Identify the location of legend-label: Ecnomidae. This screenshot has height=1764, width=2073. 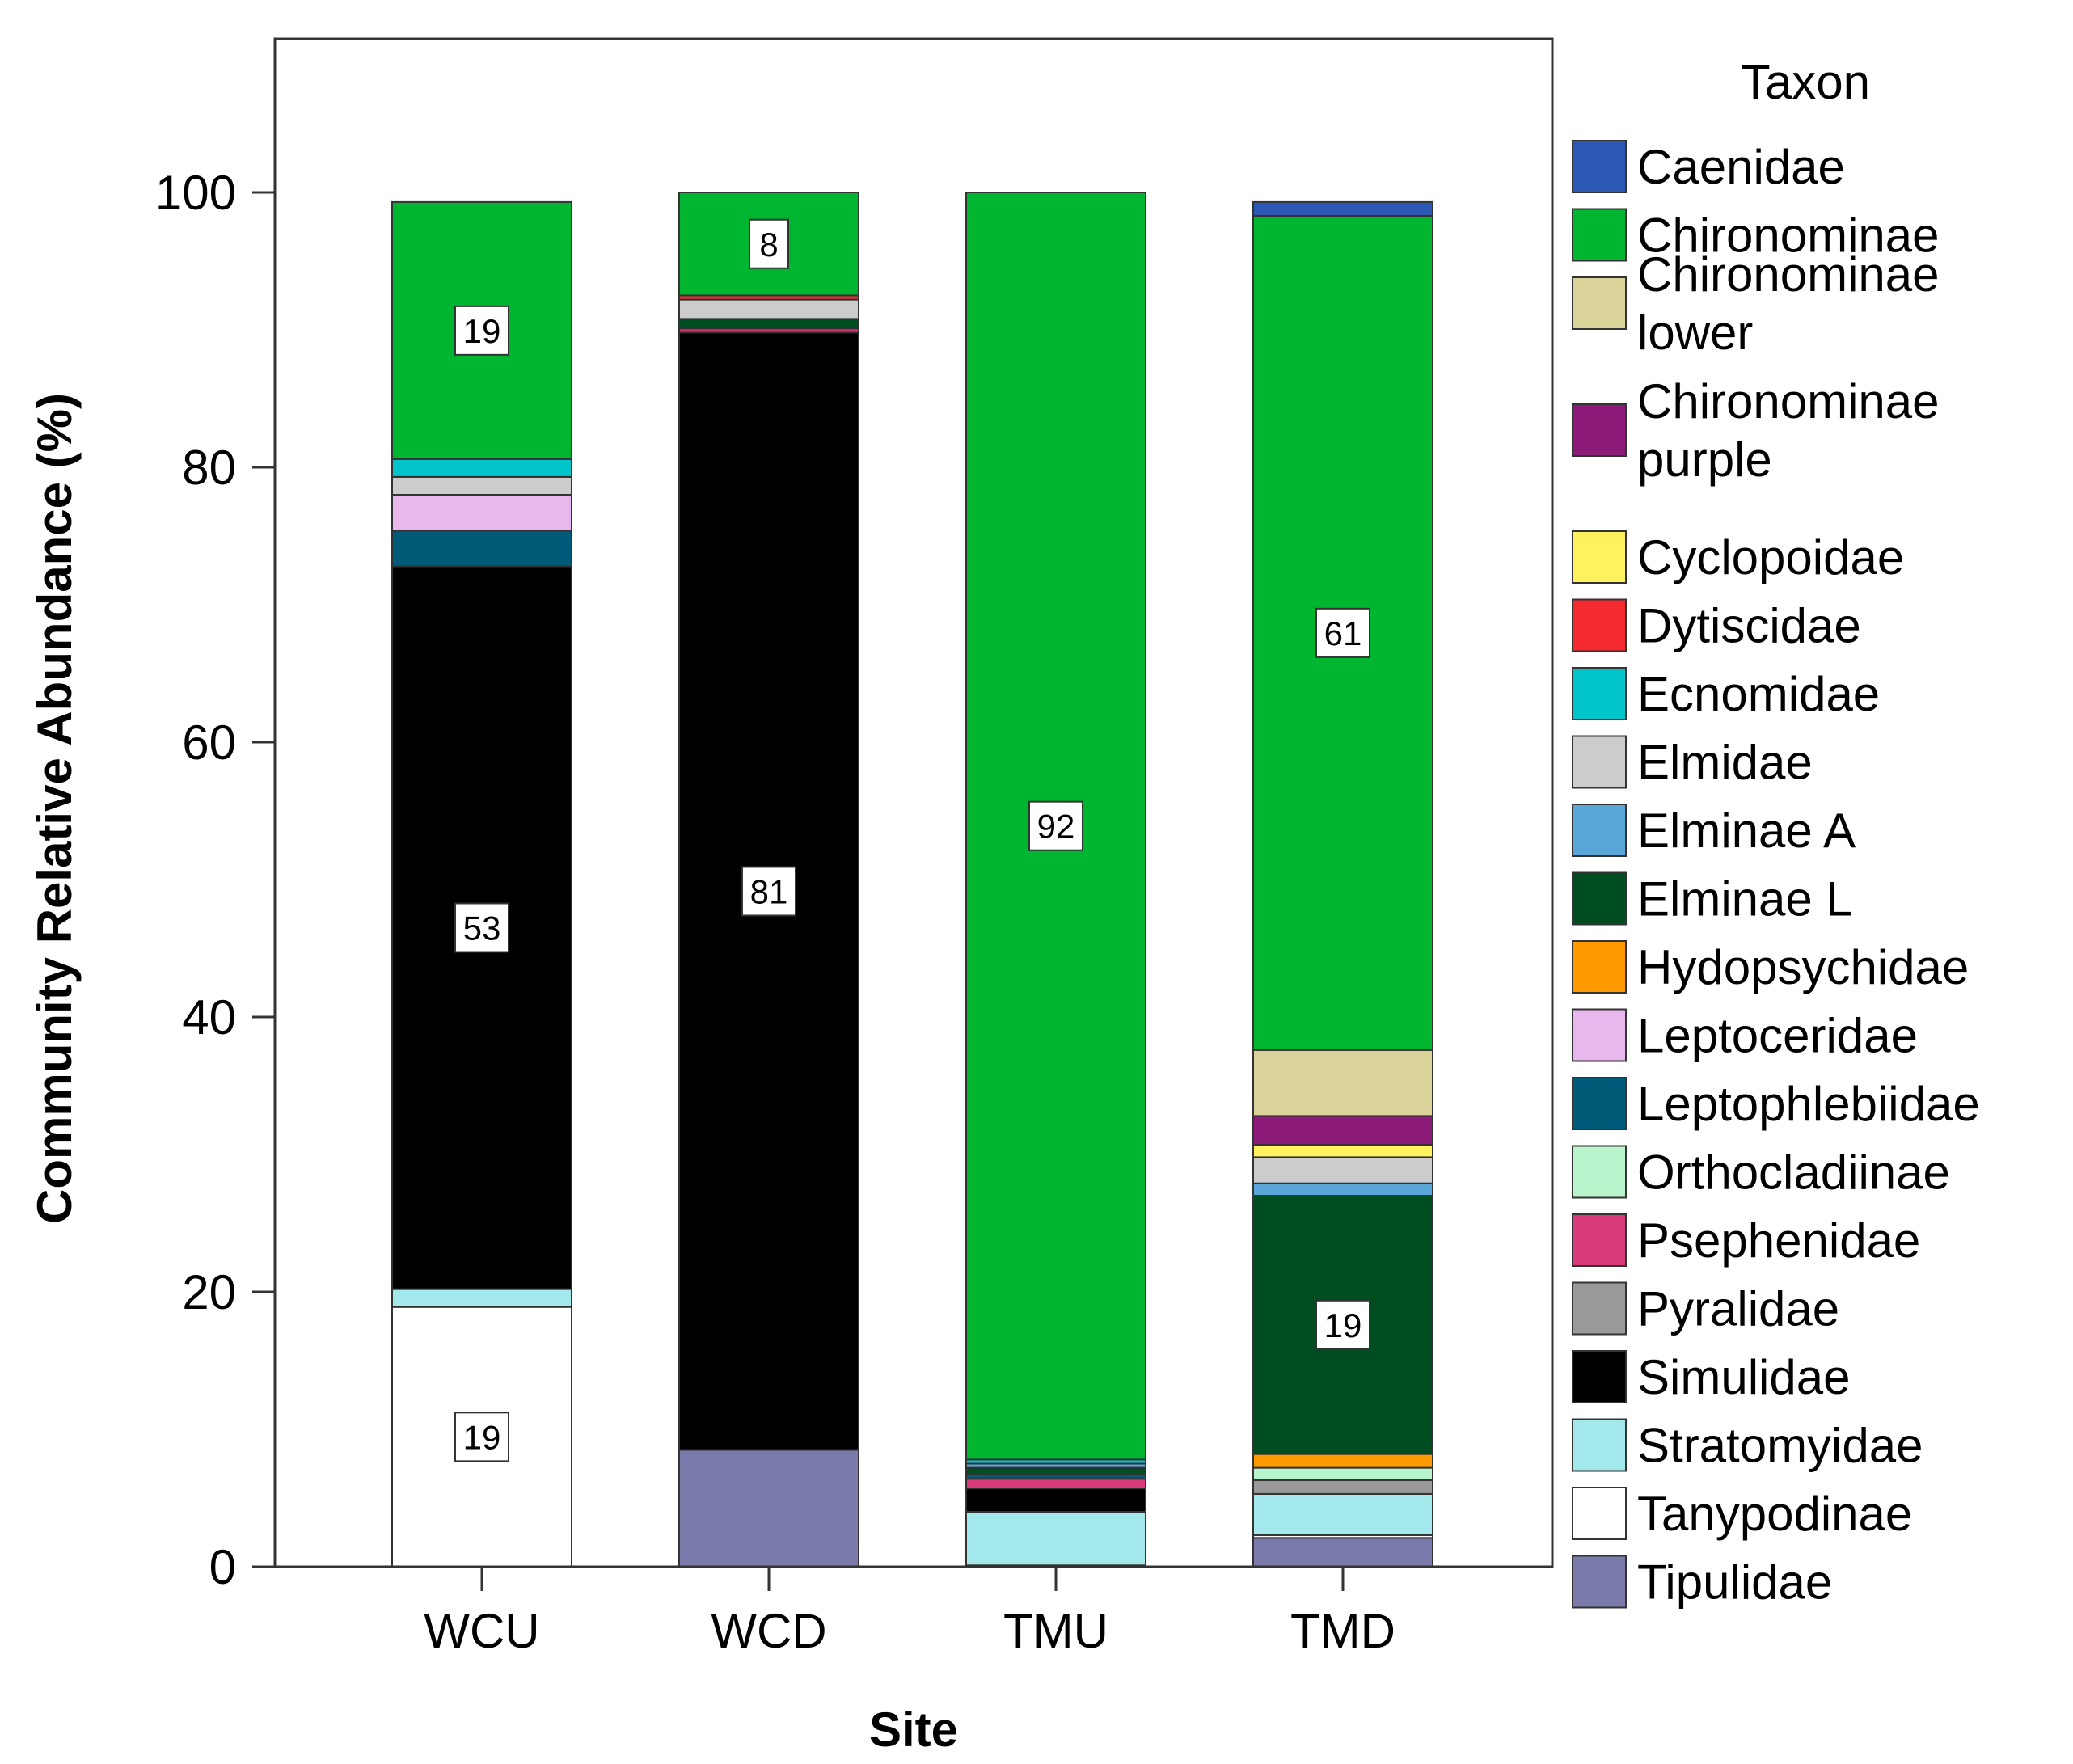
(1758, 694).